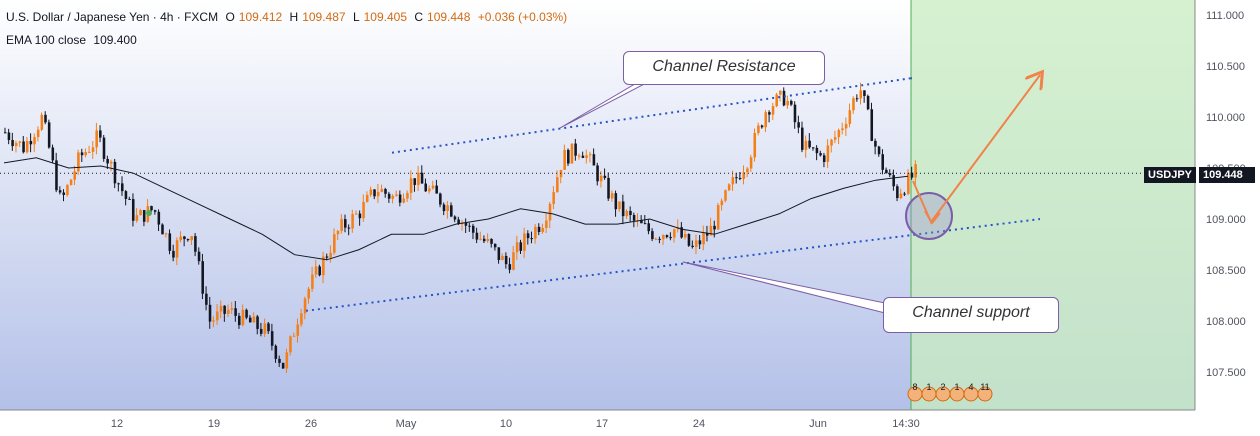  I want to click on y-tick-label: 111.000, so click(1225, 16).